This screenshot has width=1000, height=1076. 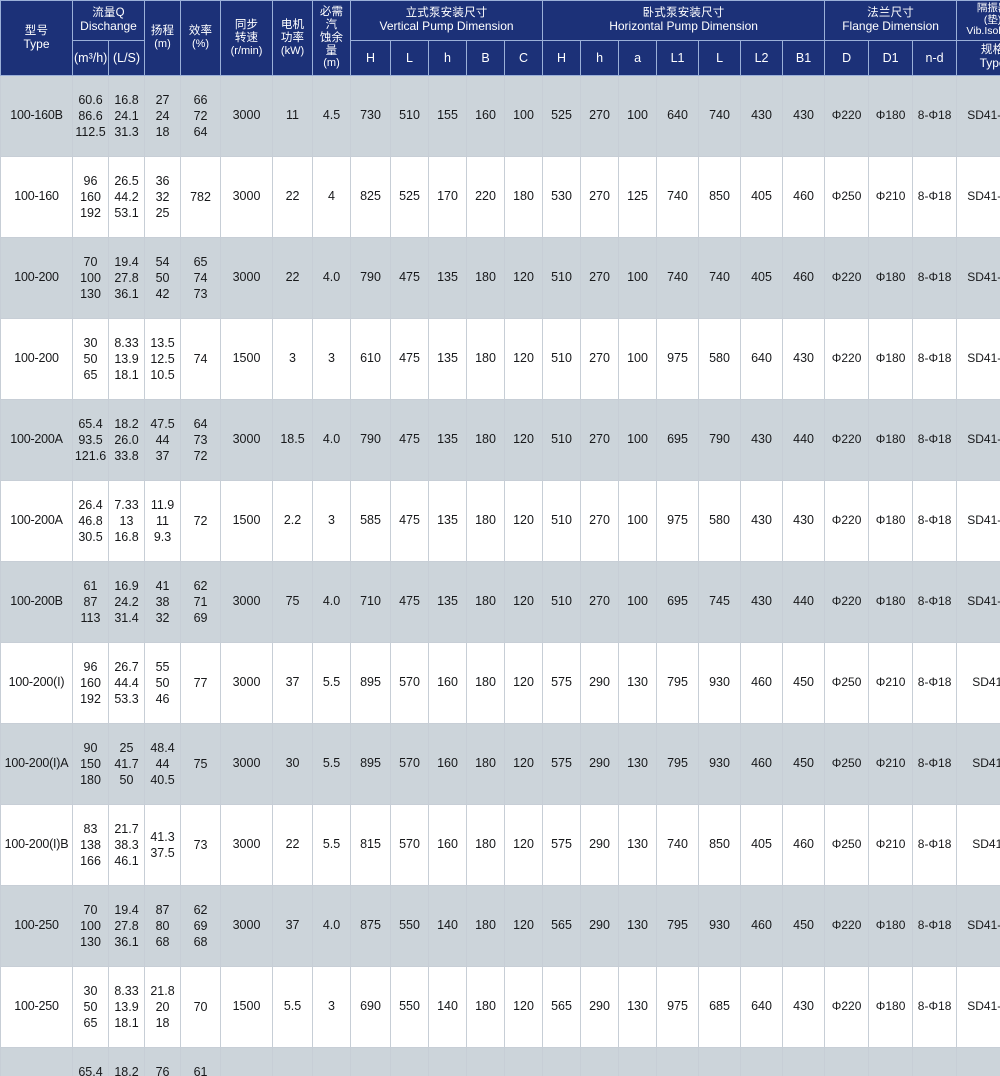 I want to click on cell-horizontal-L1: 975, so click(x=678, y=358).